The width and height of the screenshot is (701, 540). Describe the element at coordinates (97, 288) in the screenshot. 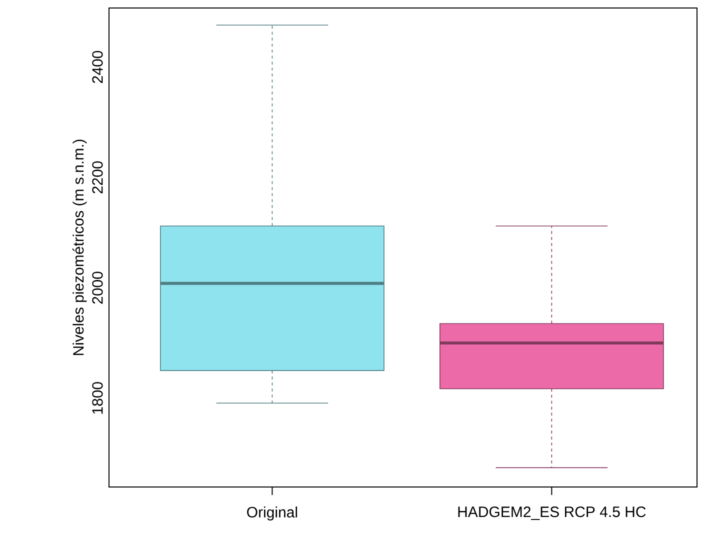

I see `y-tick-label: 2000` at that location.